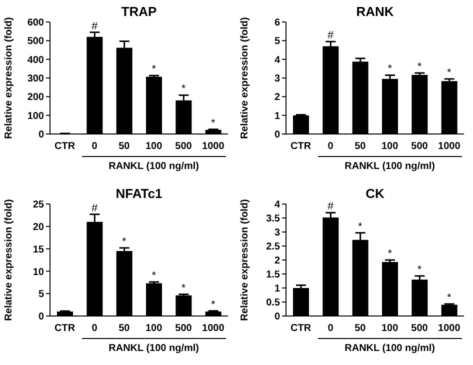 The height and width of the screenshot is (365, 473). I want to click on y-tick-label: 500, so click(35, 42).